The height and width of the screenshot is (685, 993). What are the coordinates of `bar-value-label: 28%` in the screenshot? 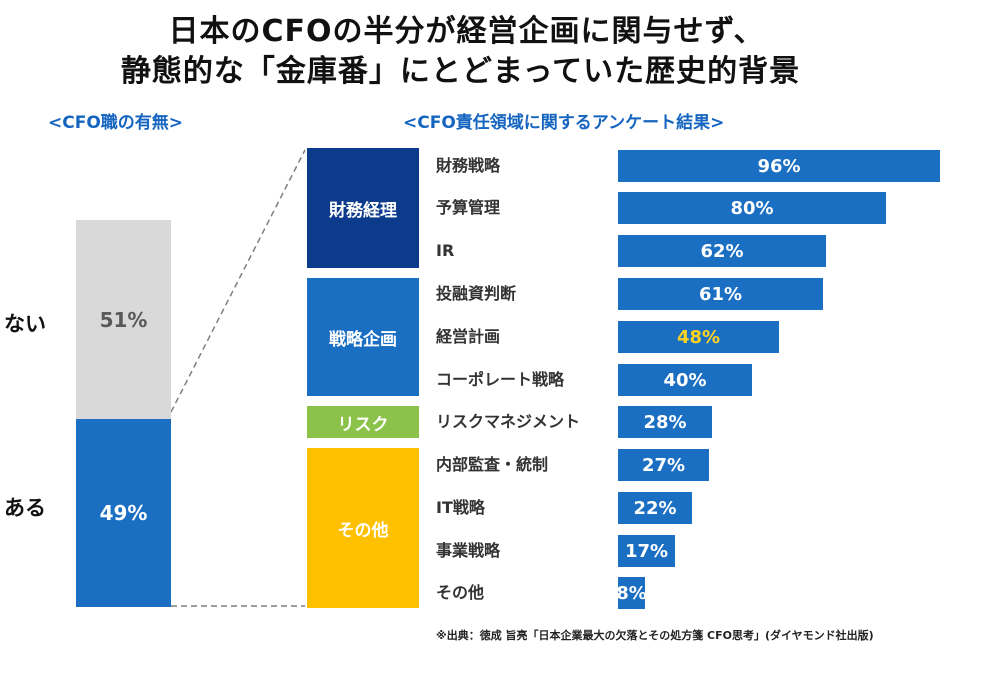 It's located at (665, 422).